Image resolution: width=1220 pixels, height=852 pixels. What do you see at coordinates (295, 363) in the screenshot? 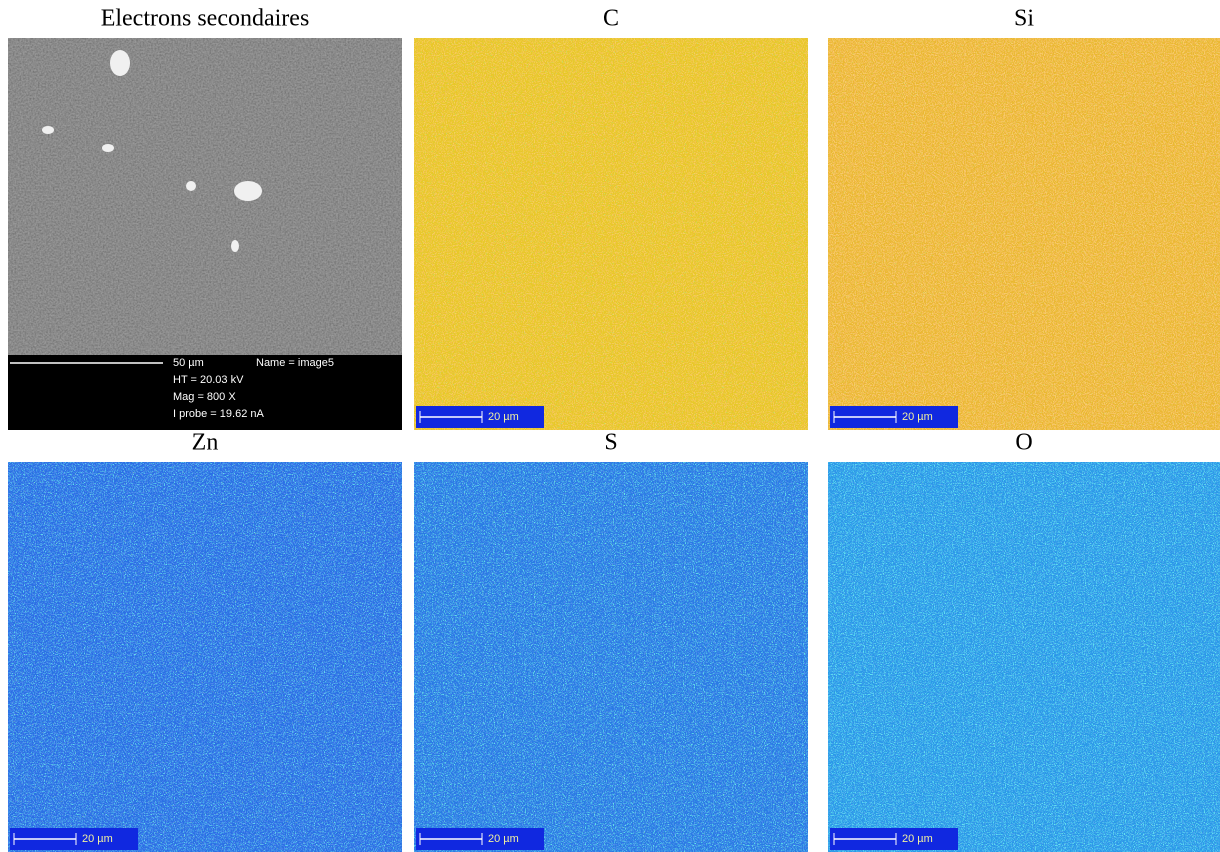
I see `info-text: Name = image5` at bounding box center [295, 363].